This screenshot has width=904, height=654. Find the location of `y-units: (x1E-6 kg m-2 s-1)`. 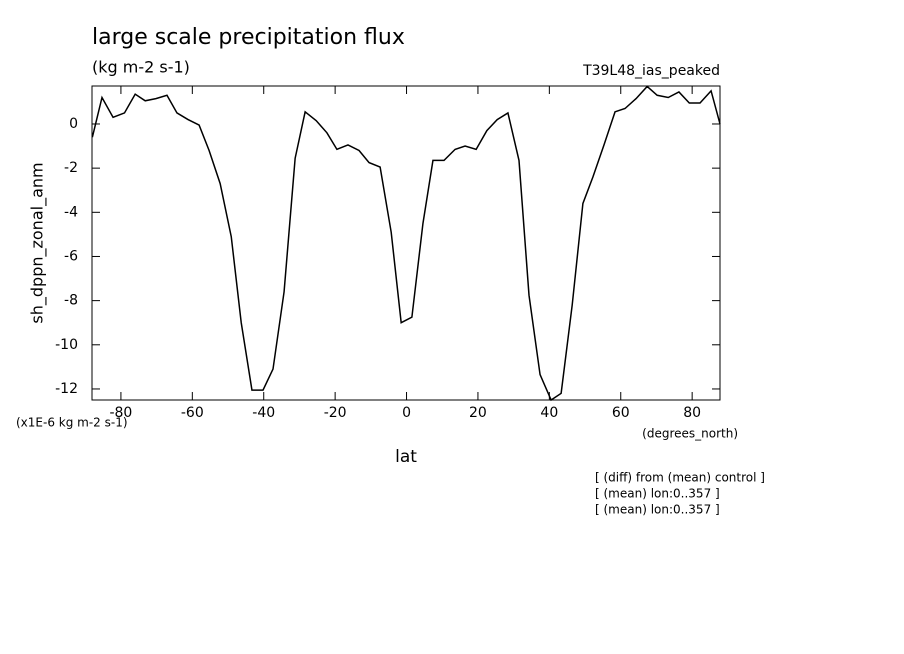

y-units: (x1E-6 kg m-2 s-1) is located at coordinates (72, 423).